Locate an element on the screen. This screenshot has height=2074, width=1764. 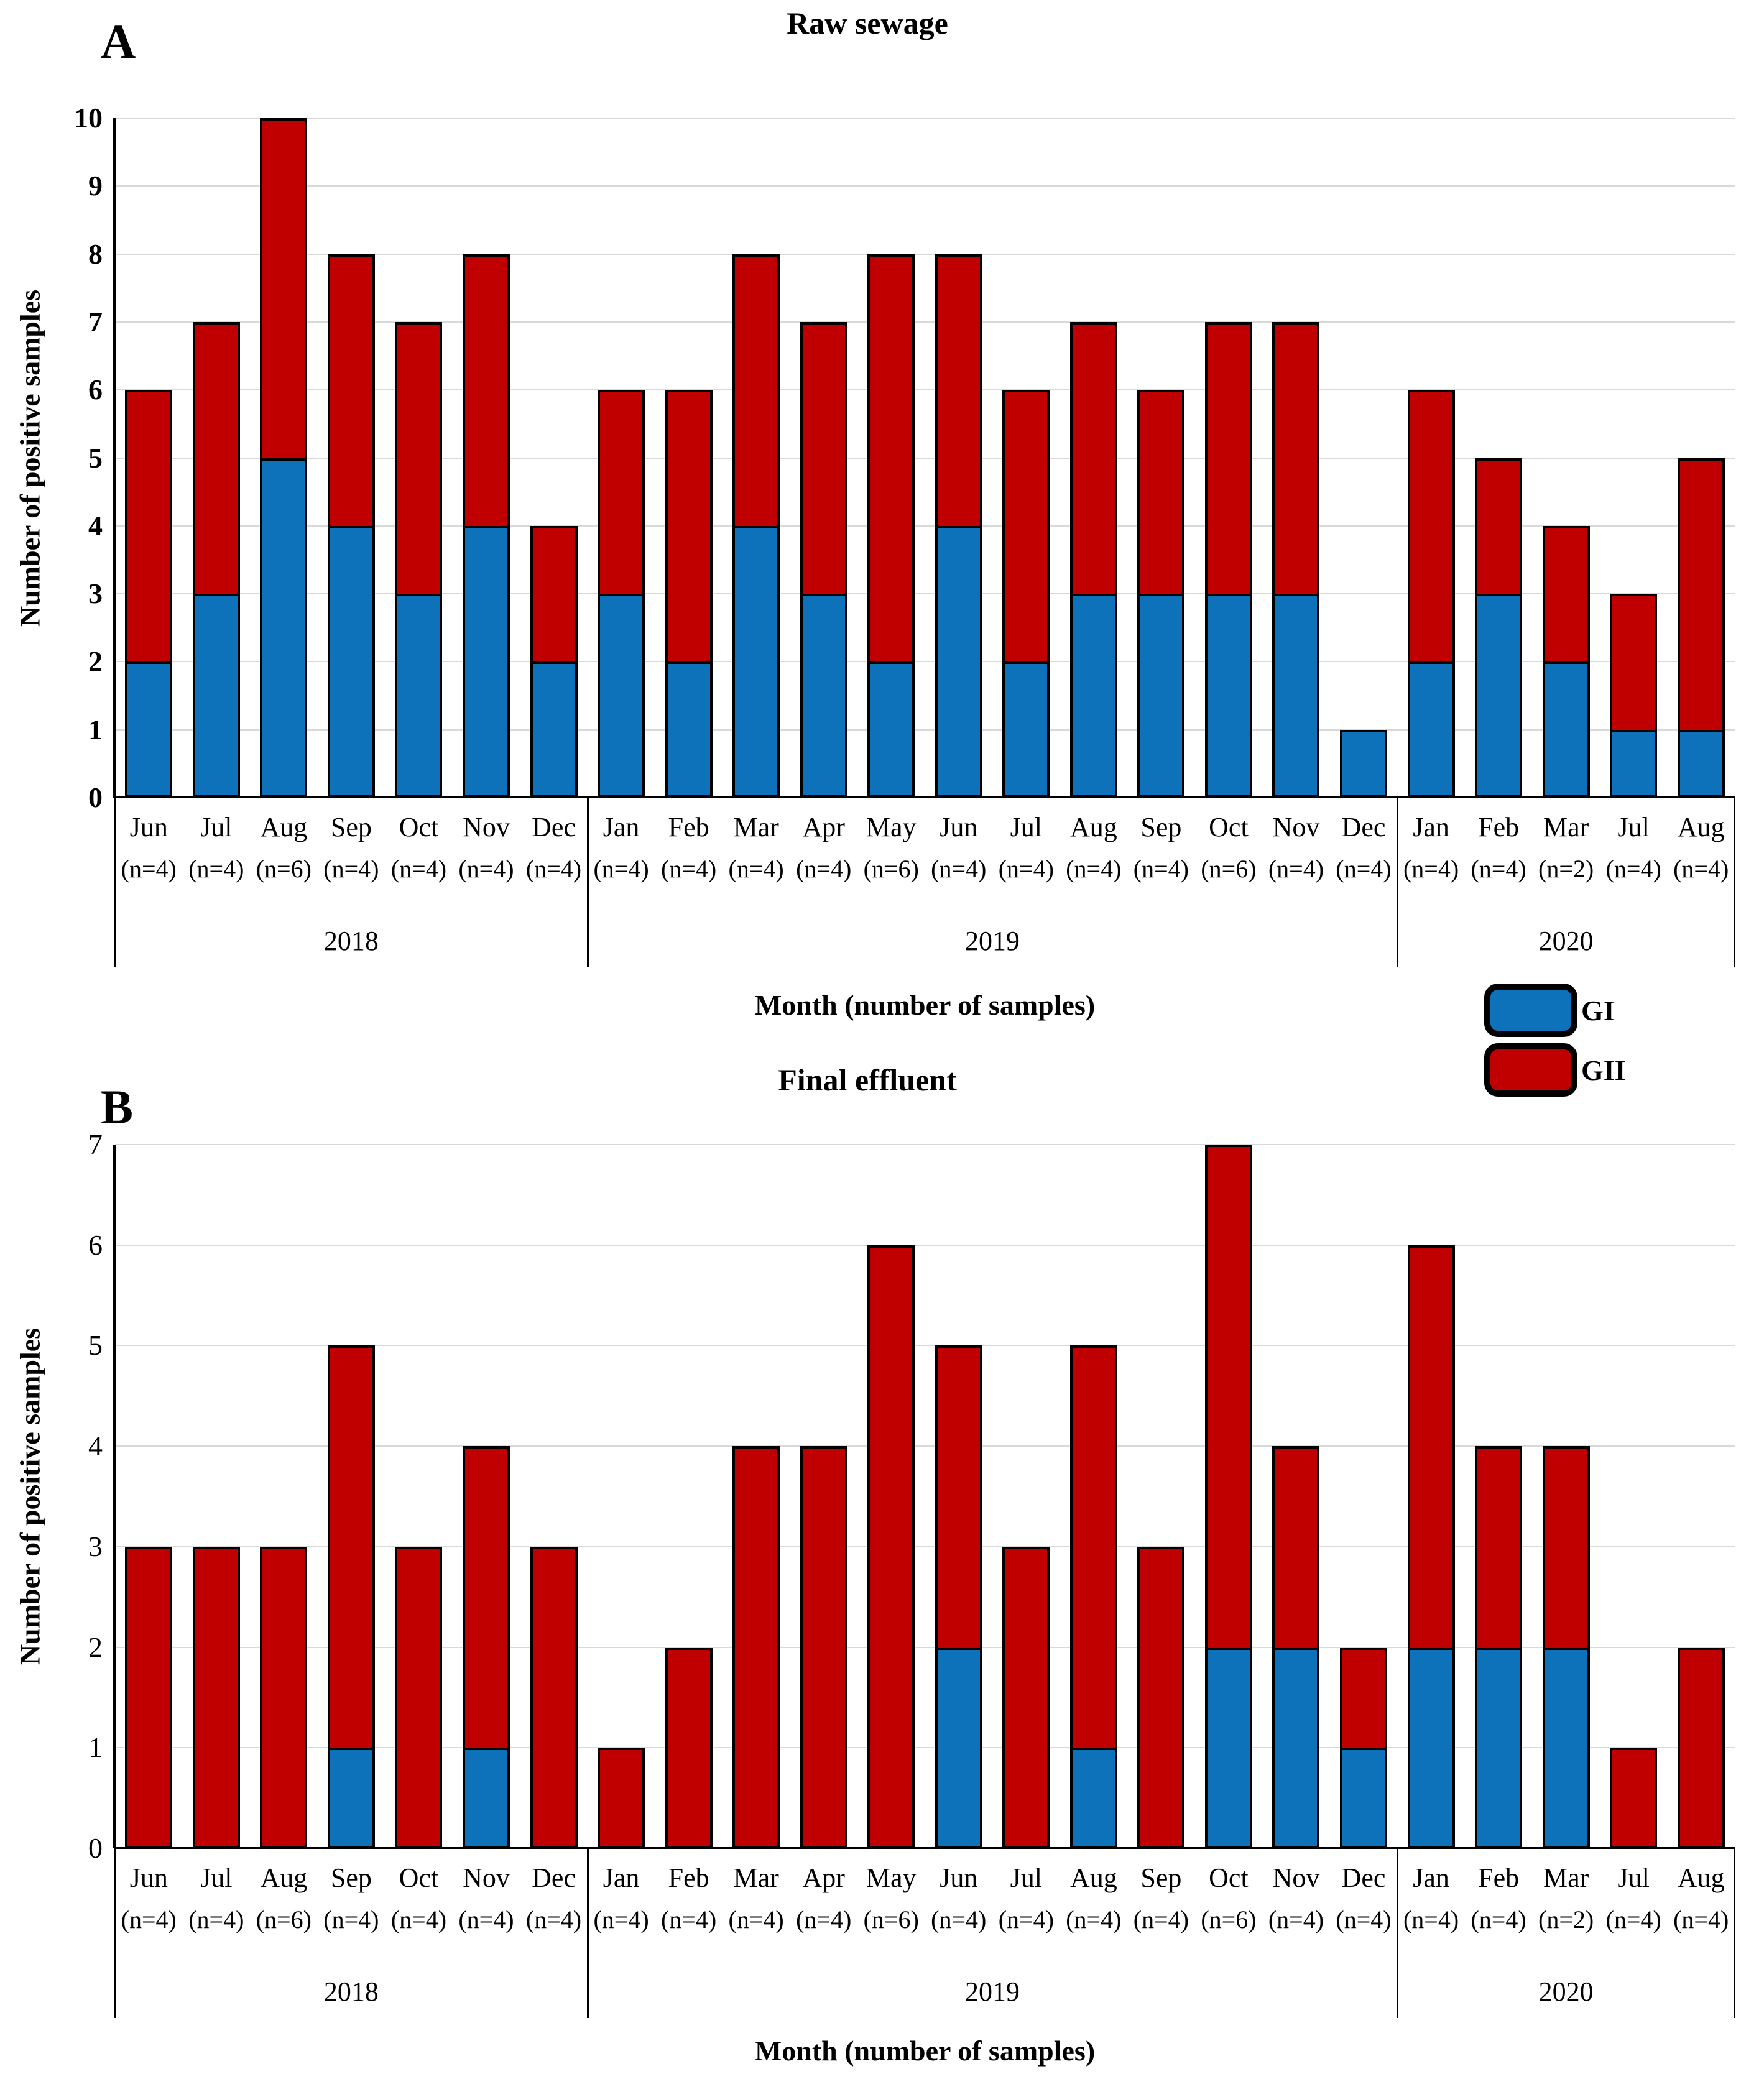
year-label: 2018 is located at coordinates (351, 1991).